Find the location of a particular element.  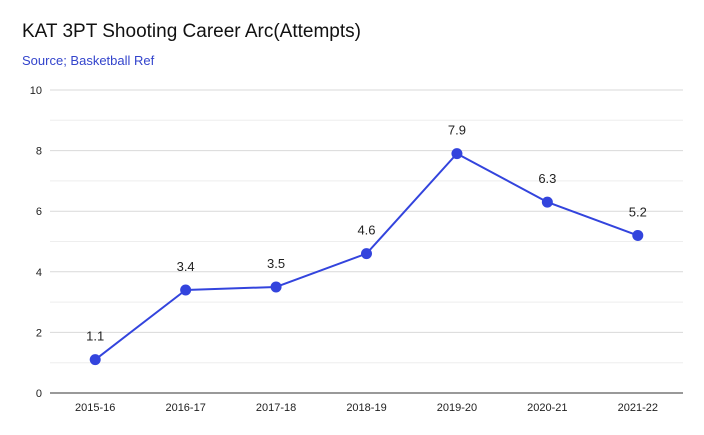

data-label: 3.4 is located at coordinates (186, 266).